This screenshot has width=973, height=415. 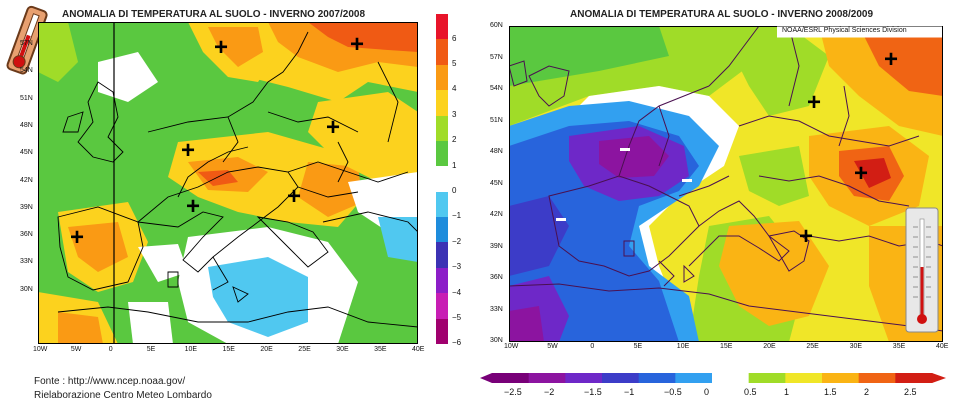 I want to click on colorbar-label: 4, so click(x=454, y=89).